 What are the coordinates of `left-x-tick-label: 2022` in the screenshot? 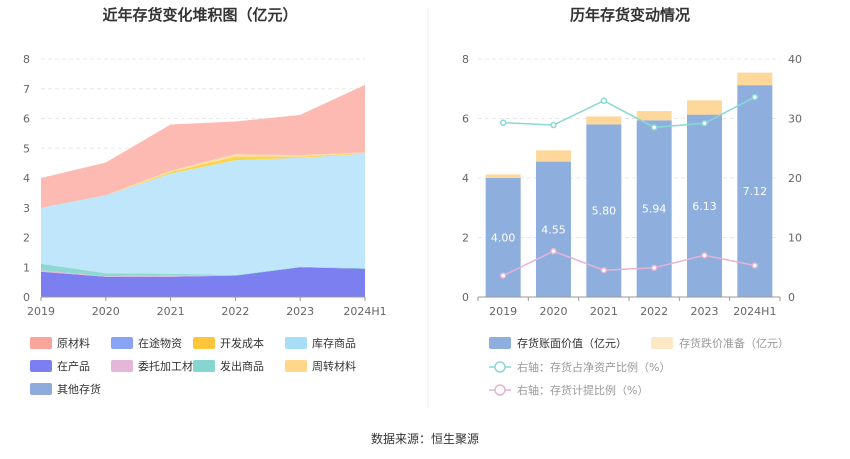 It's located at (235, 311).